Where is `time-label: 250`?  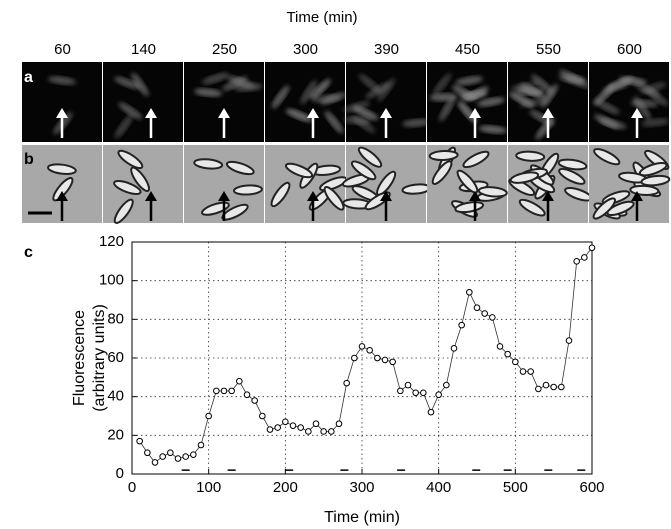 time-label: 250 is located at coordinates (224, 49).